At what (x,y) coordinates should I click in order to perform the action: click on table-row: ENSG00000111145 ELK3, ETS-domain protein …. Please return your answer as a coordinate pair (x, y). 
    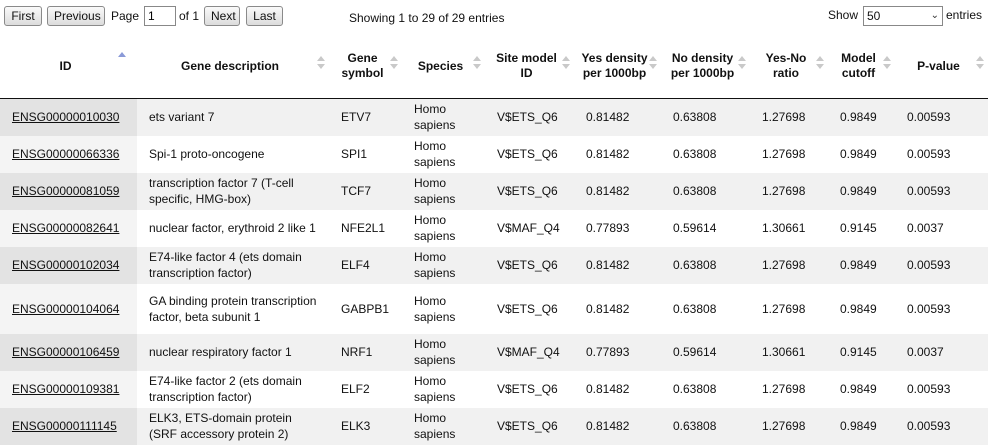
    Looking at the image, I should click on (494, 426).